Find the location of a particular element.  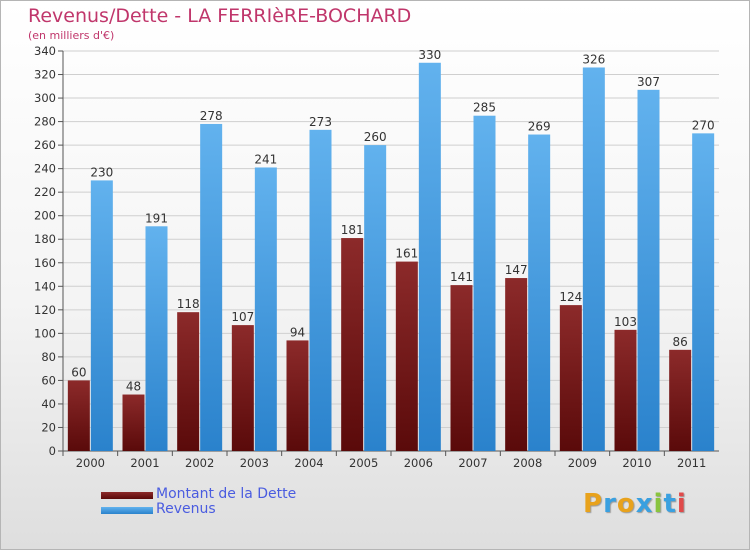

y-tick-label: 180 is located at coordinates (45, 239).